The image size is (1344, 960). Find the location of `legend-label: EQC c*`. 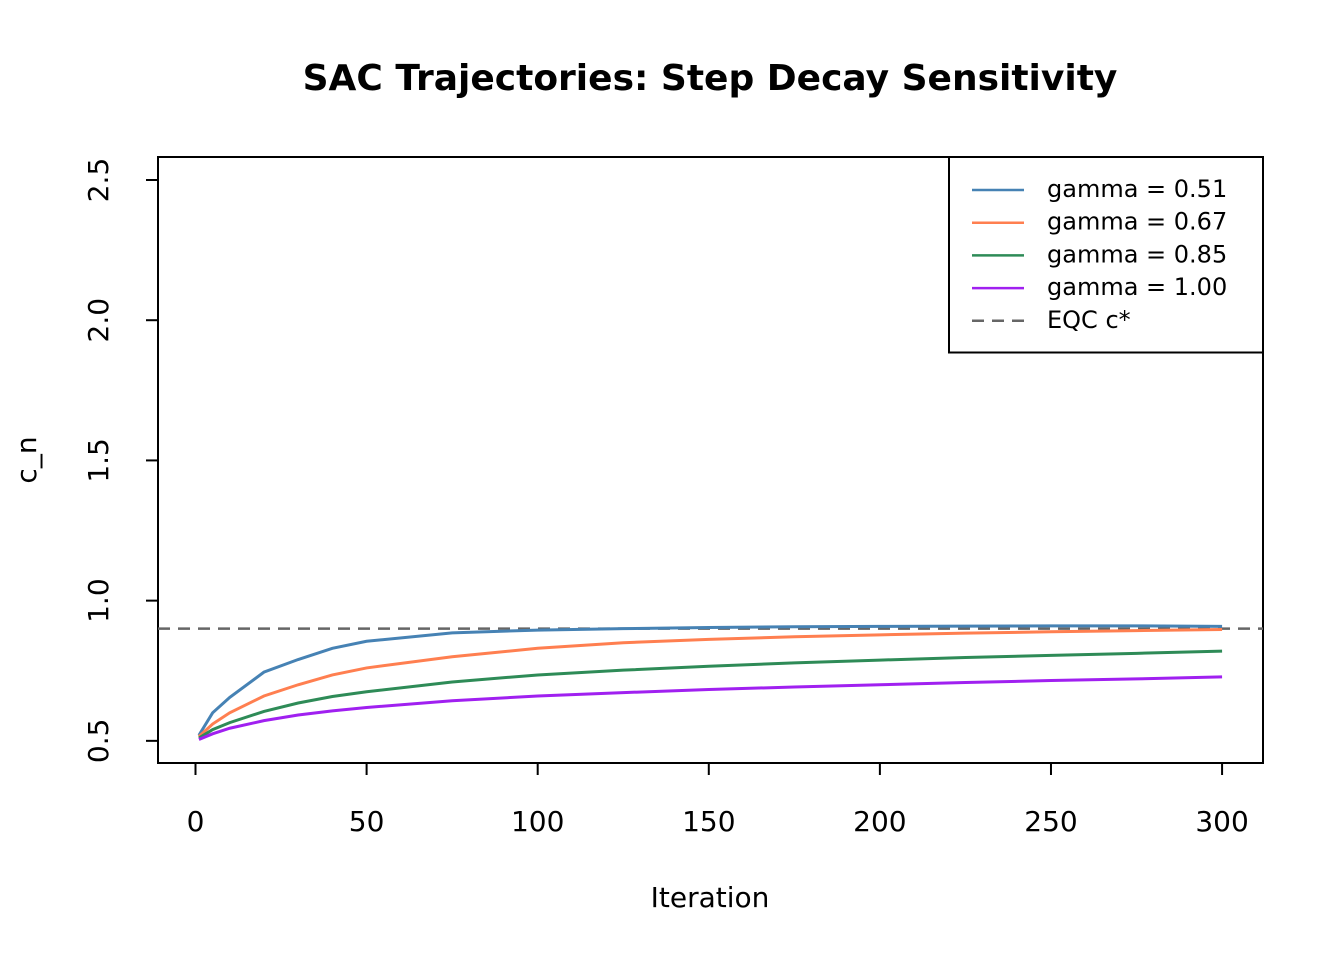

legend-label: EQC c* is located at coordinates (1089, 320).